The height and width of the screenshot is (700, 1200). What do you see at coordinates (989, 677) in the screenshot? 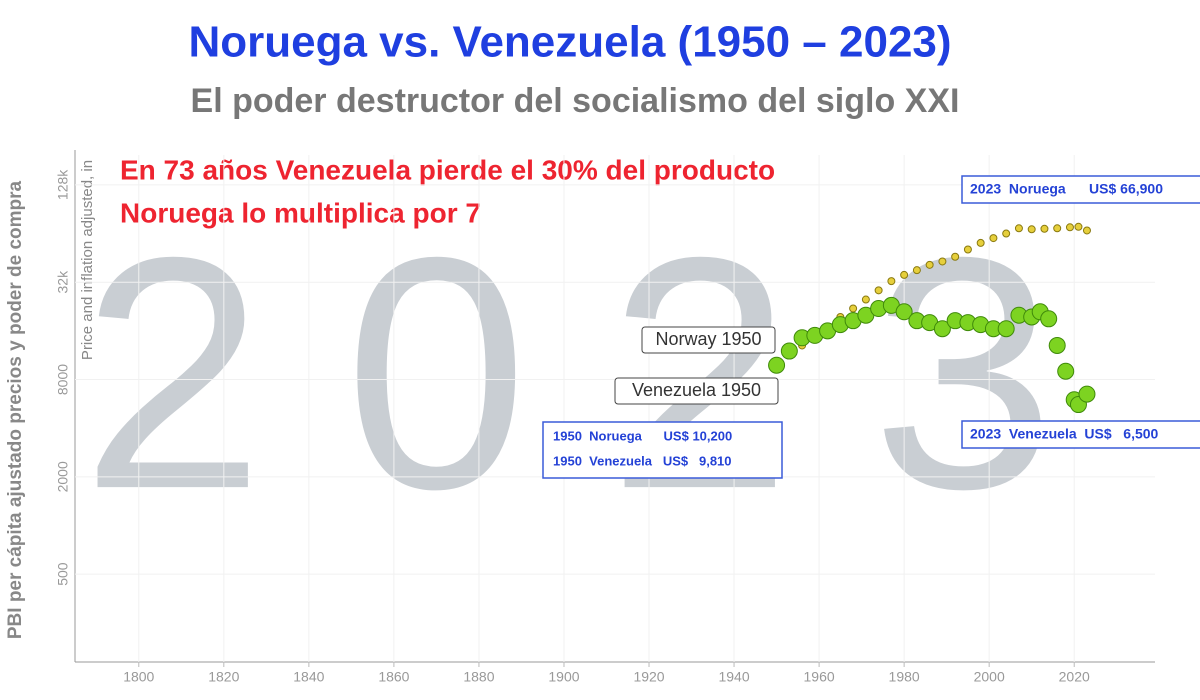
I see `x-tick-label: 2000` at bounding box center [989, 677].